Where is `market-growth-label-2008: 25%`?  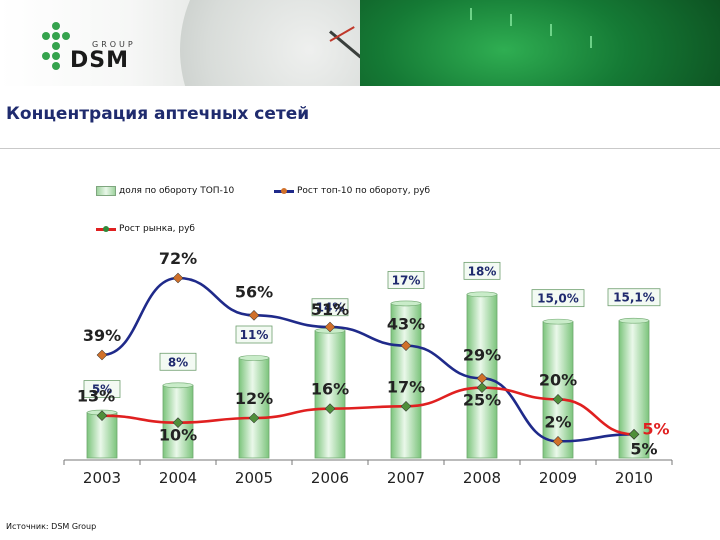 market-growth-label-2008: 25% is located at coordinates (482, 400).